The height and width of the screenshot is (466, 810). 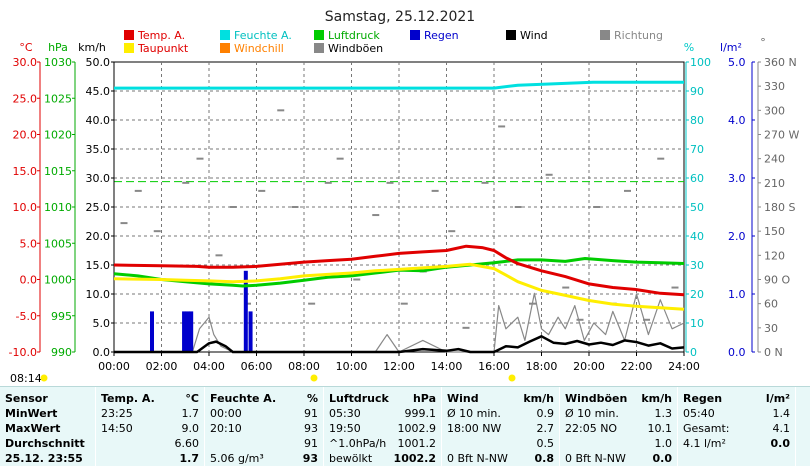 I want to click on sensor-row-max: MaxWert, so click(x=33, y=428).